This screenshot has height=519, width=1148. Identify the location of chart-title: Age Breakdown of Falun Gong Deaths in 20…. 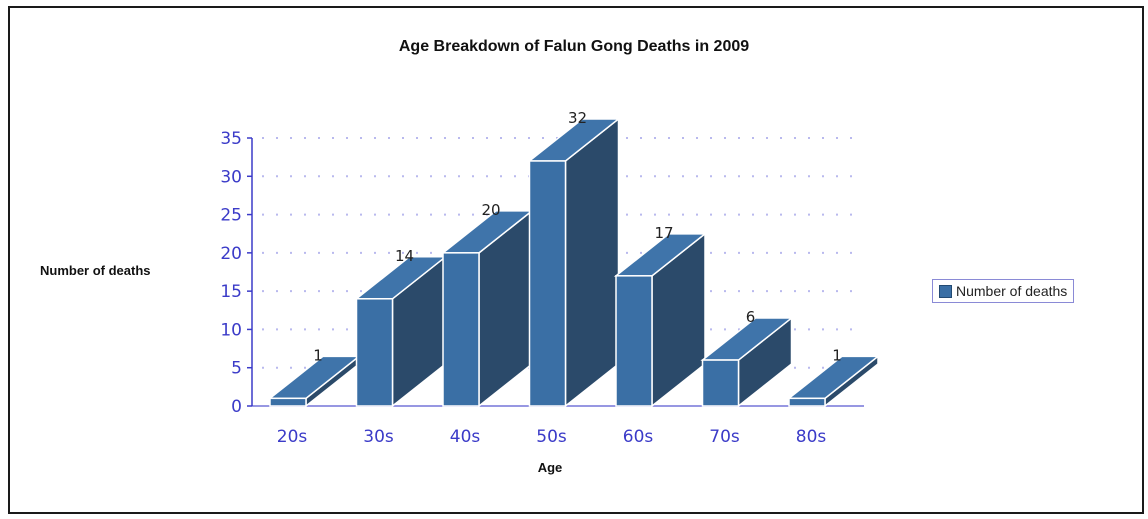
(574, 46).